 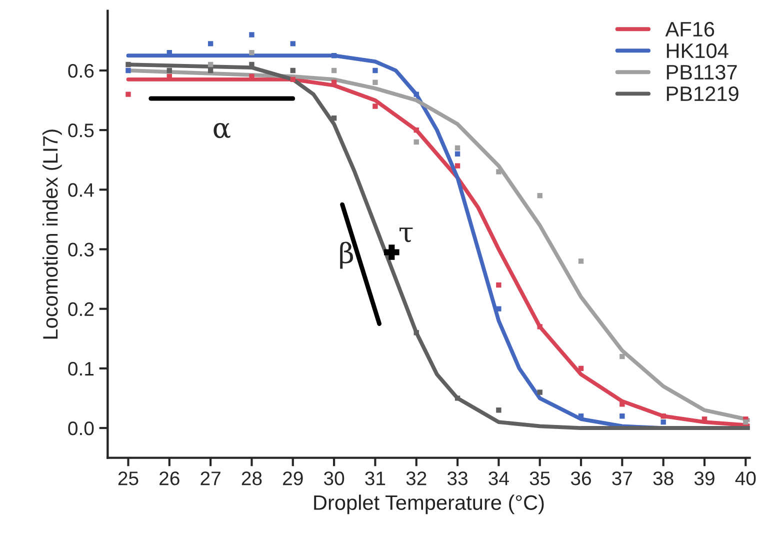 I want to click on x-tick-label: 34, so click(x=498, y=479).